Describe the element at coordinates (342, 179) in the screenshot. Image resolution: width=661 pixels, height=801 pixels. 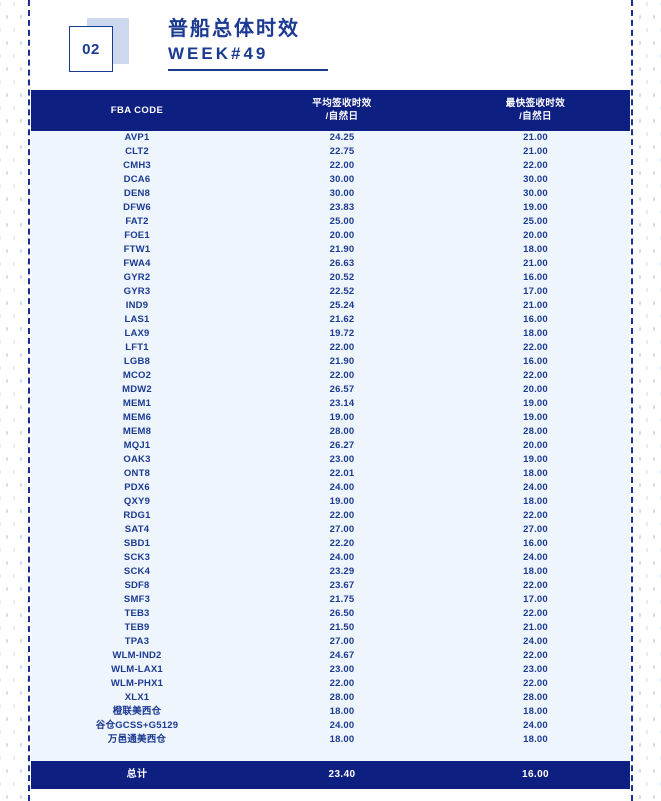
I see `row-avg-delivery: 30.00` at that location.